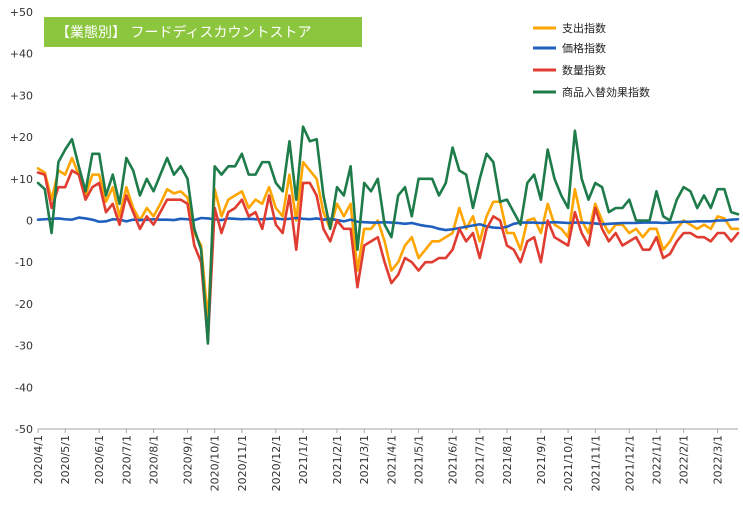  Describe the element at coordinates (541, 459) in the screenshot. I see `x-tick-label: 2021/9/1` at that location.